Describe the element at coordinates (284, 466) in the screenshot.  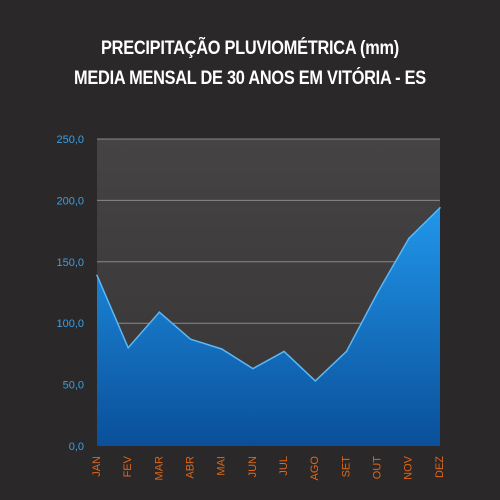
I see `x-tick-jul: JUL` at that location.